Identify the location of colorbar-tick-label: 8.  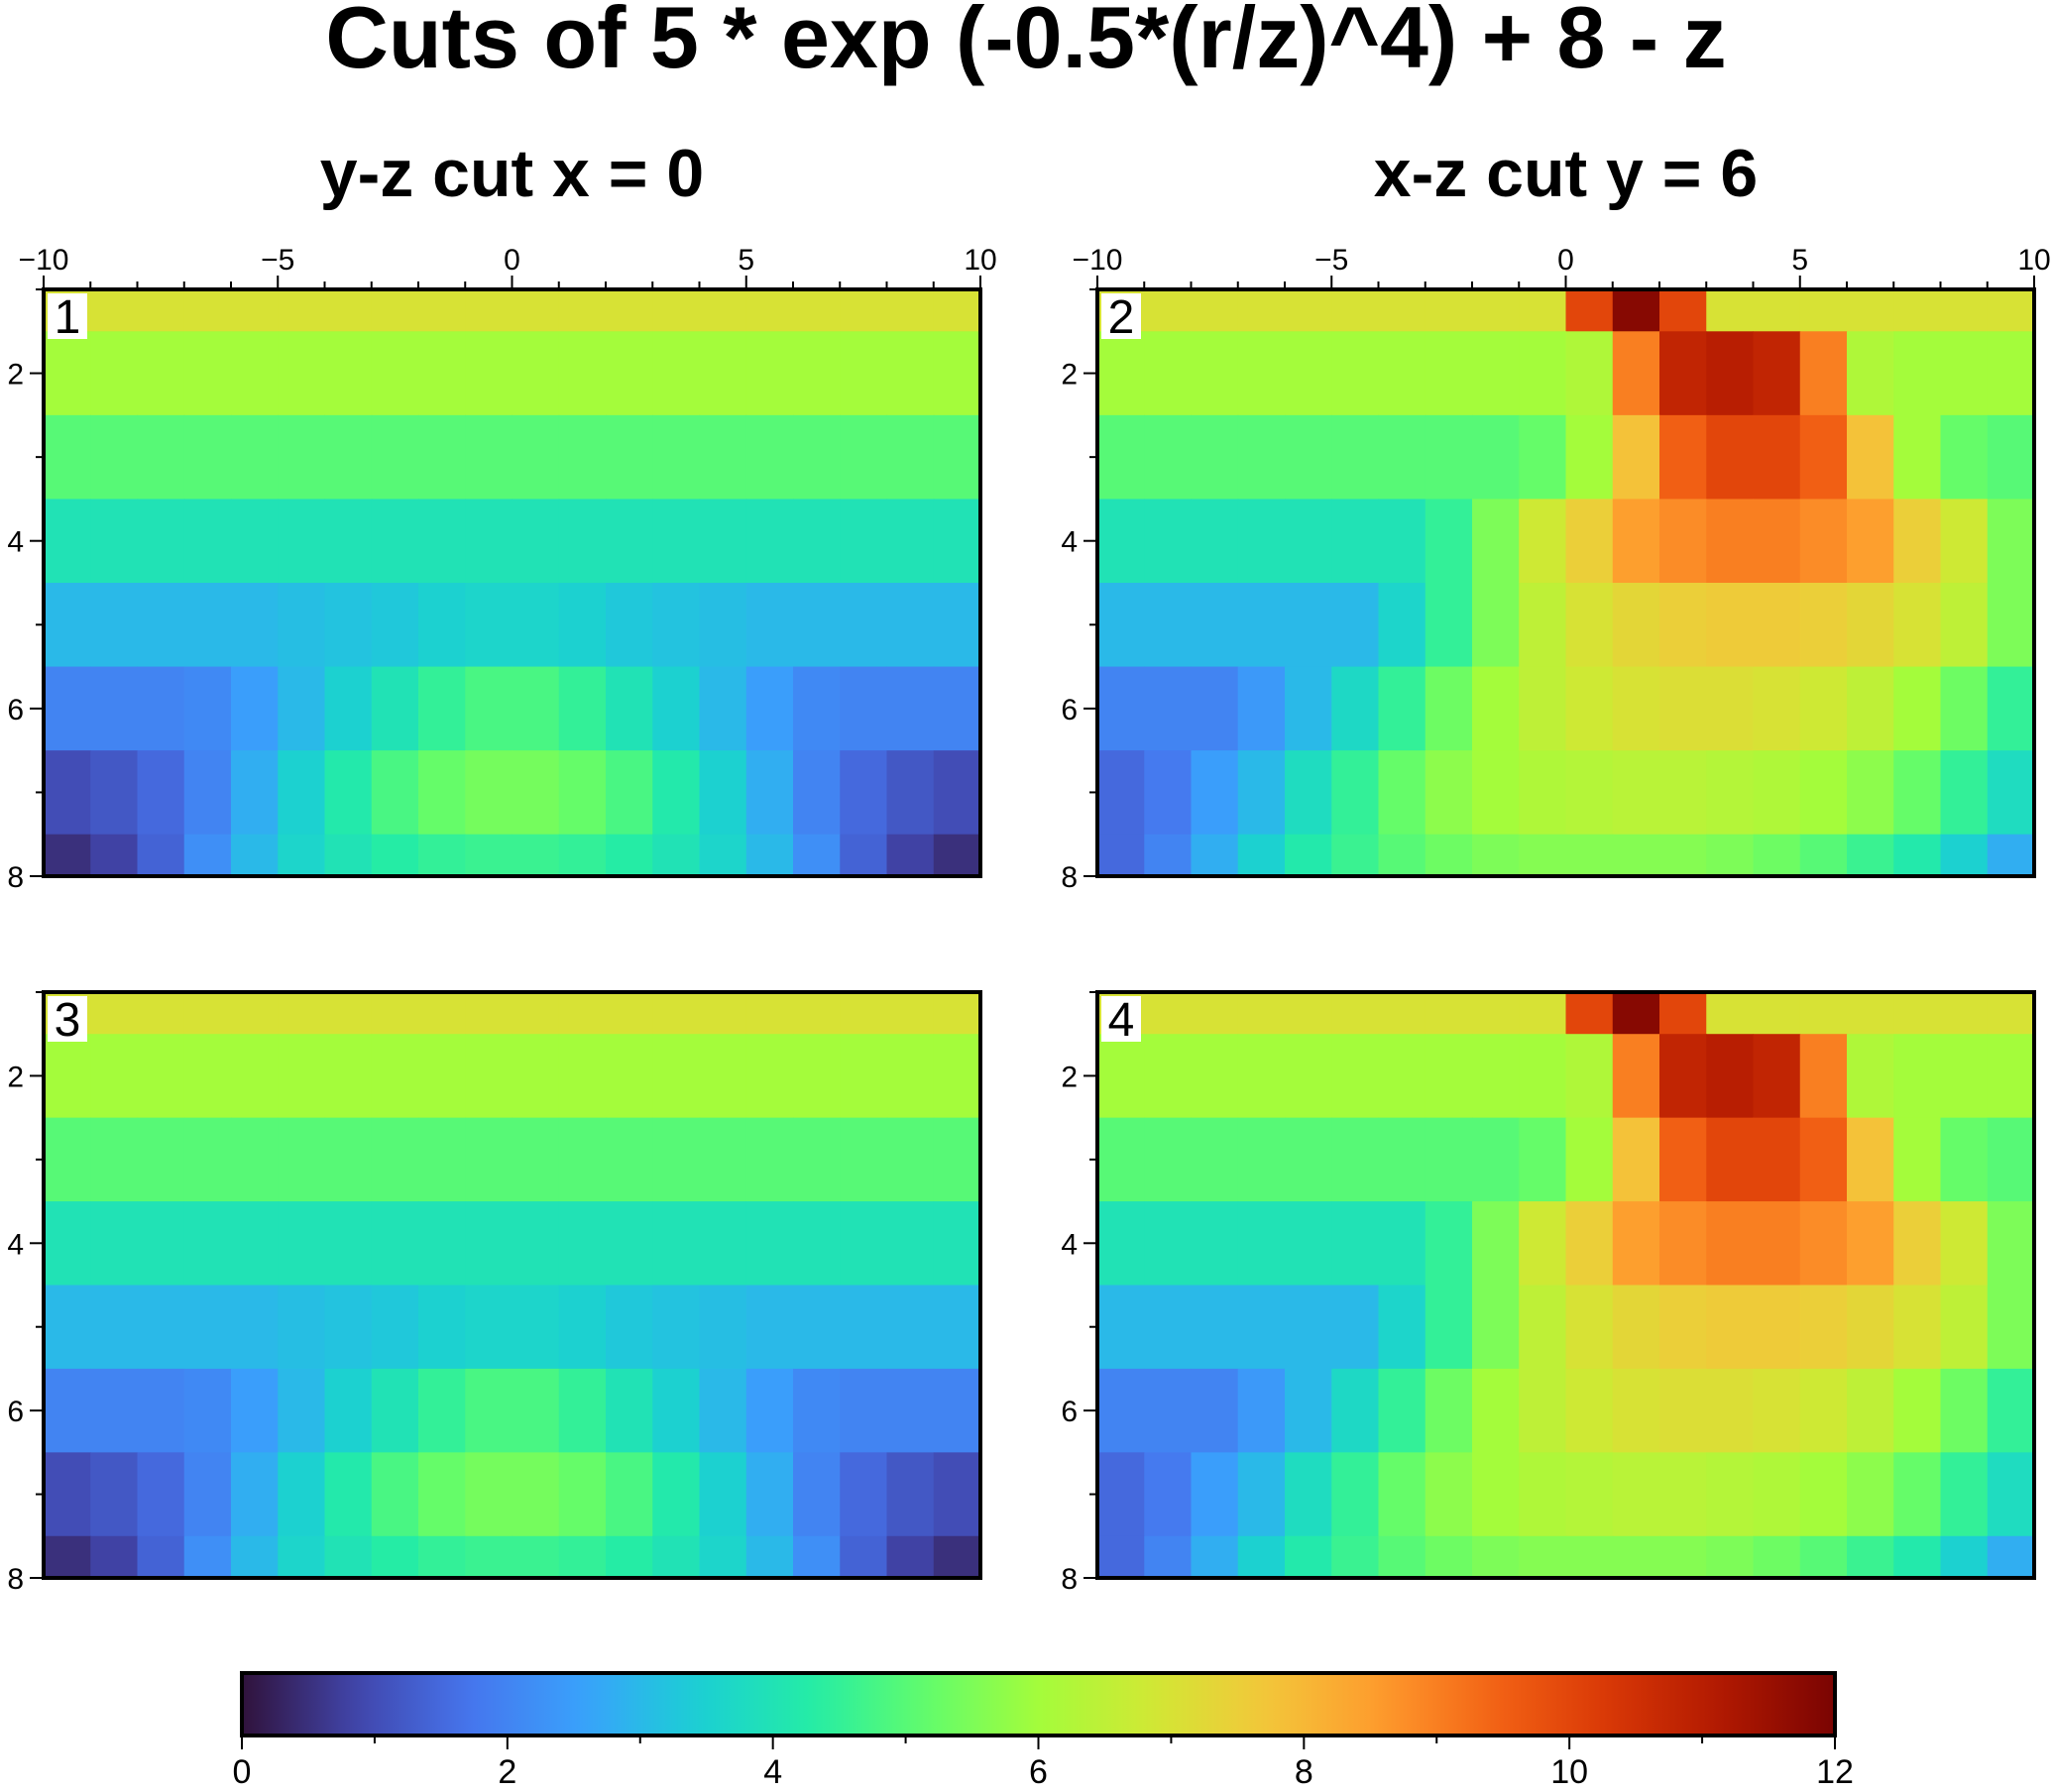
(1304, 1772).